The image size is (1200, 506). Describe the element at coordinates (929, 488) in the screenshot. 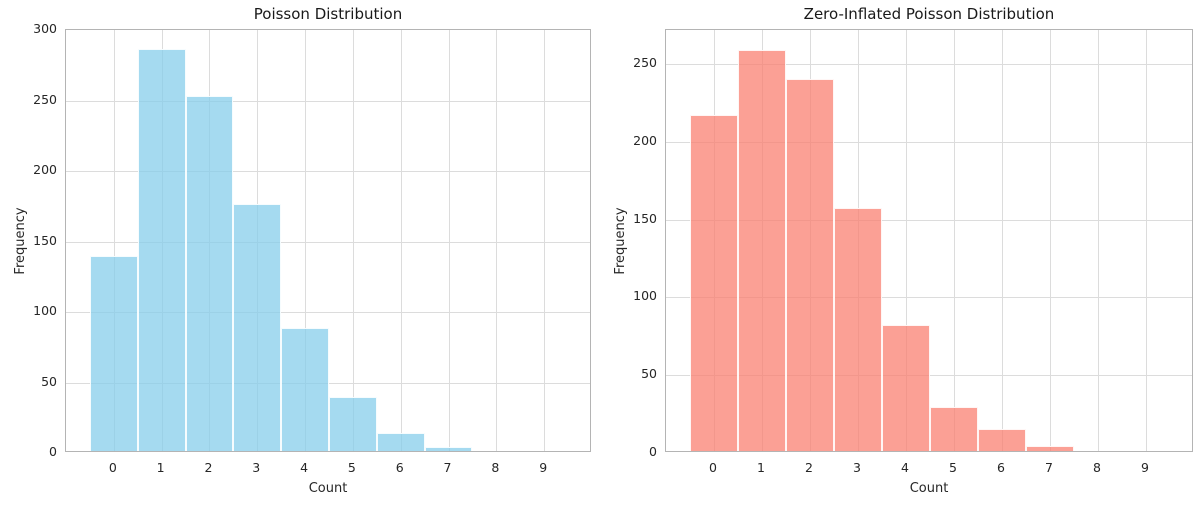

I see `zip-xlabel: Count` at that location.